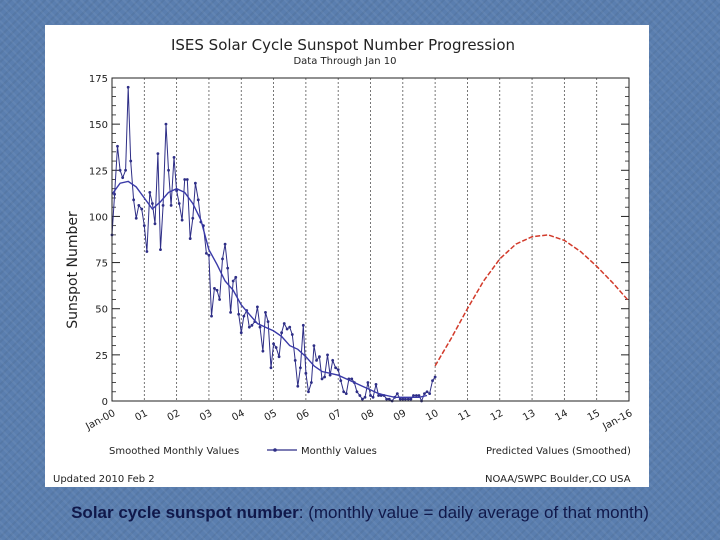  What do you see at coordinates (105, 402) in the screenshot?
I see `y-tick-label: 0` at bounding box center [105, 402].